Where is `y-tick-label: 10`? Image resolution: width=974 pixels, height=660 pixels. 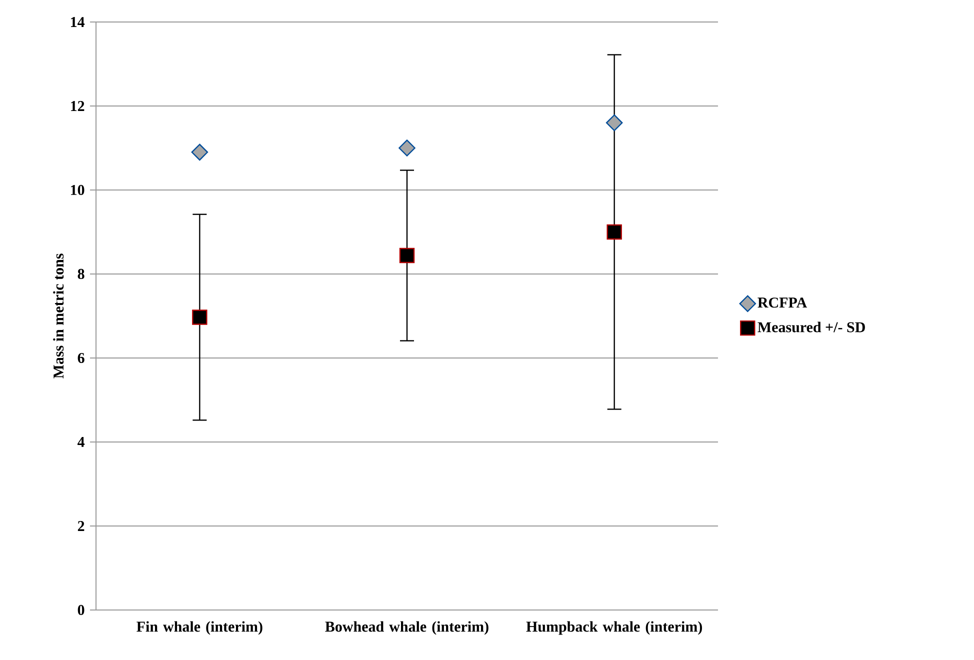 y-tick-label: 10 is located at coordinates (77, 190).